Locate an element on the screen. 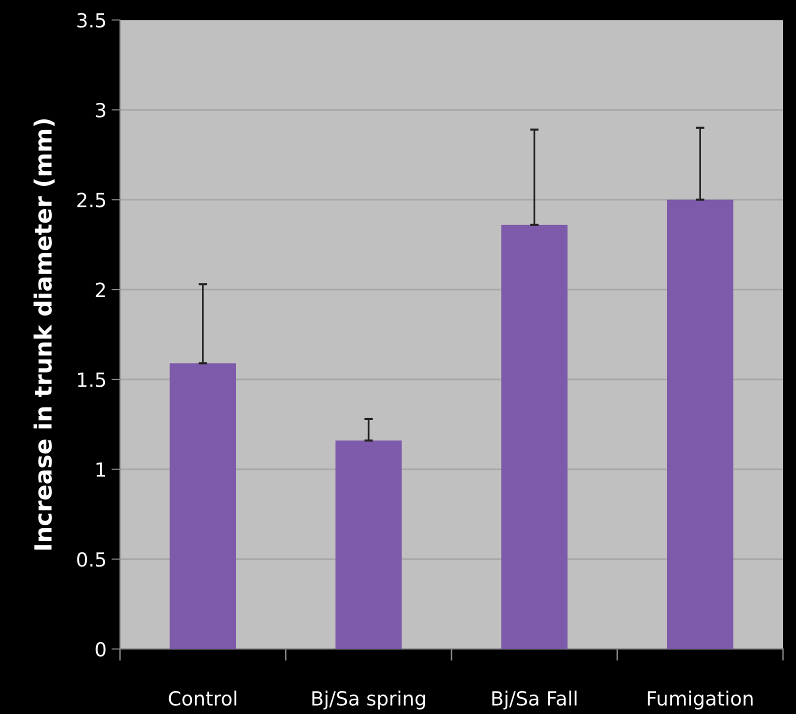  y-tick-label: 3.5 is located at coordinates (91, 20).